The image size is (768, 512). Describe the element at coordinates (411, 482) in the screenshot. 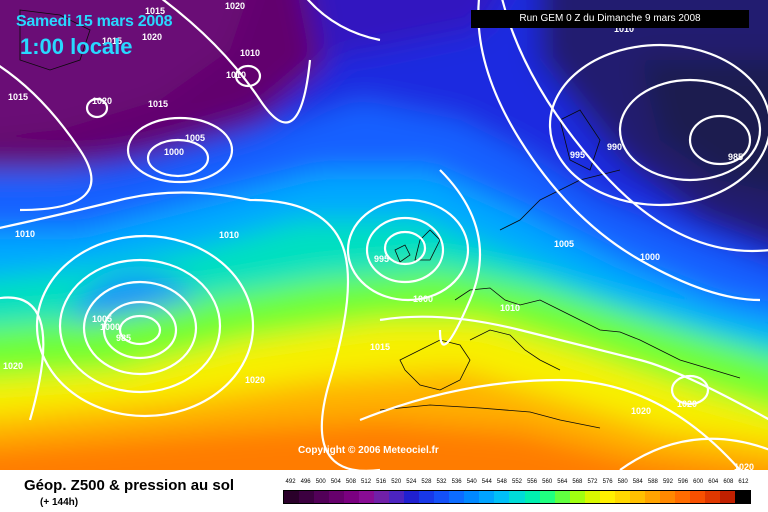

I see `color-scale-label: 524` at that location.